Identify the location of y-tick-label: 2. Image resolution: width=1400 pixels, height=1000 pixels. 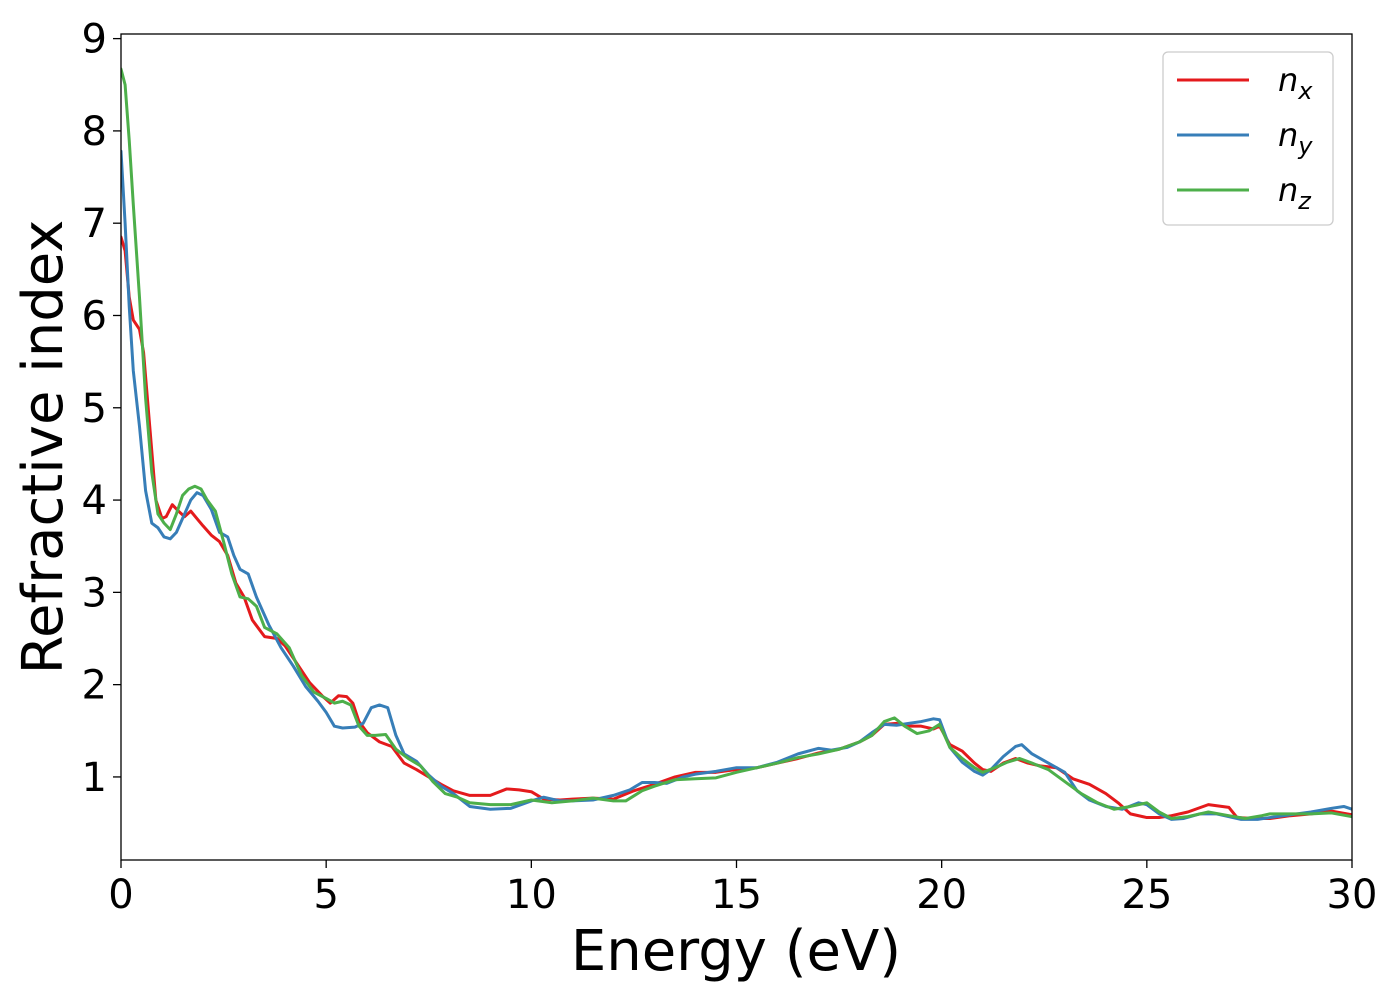
(94, 686).